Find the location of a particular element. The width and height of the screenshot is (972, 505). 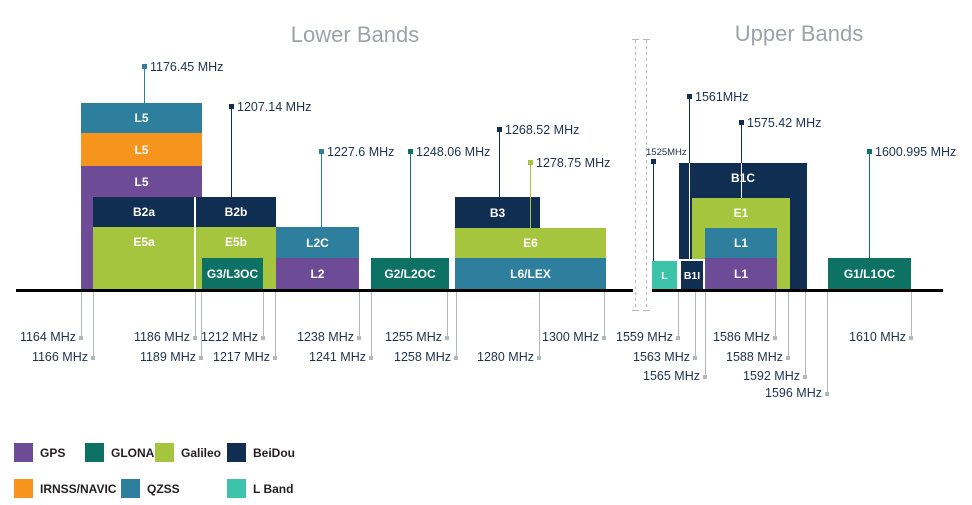

freq-leader-label-1258-mhz: 1258 MHz is located at coordinates (422, 357).